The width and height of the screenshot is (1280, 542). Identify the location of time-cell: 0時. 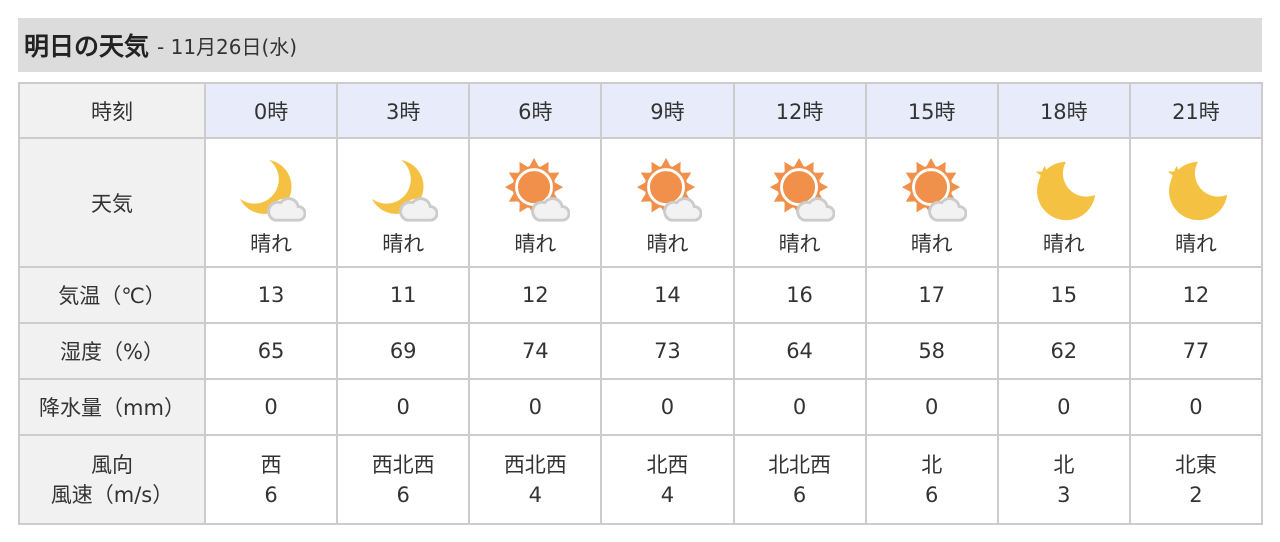
(271, 110).